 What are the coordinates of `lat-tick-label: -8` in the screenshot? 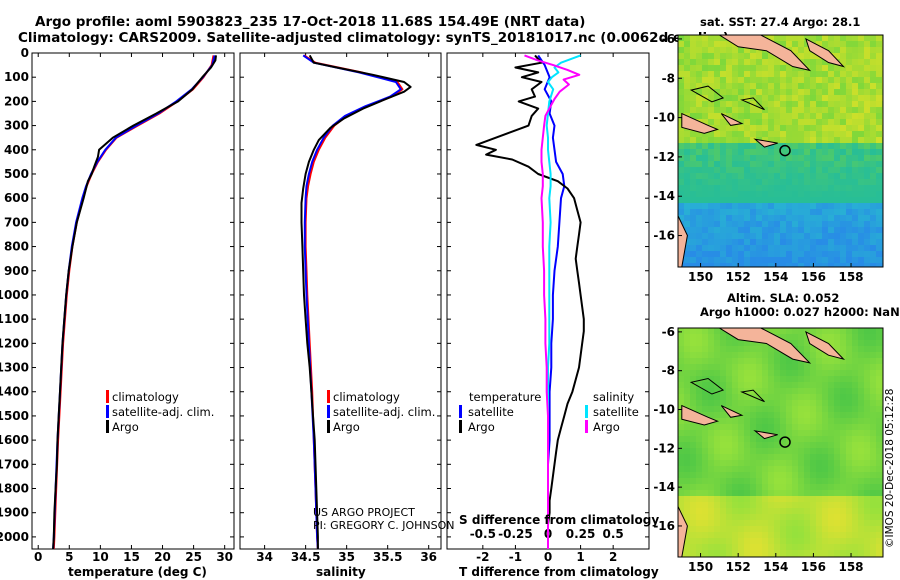 It's located at (668, 78).